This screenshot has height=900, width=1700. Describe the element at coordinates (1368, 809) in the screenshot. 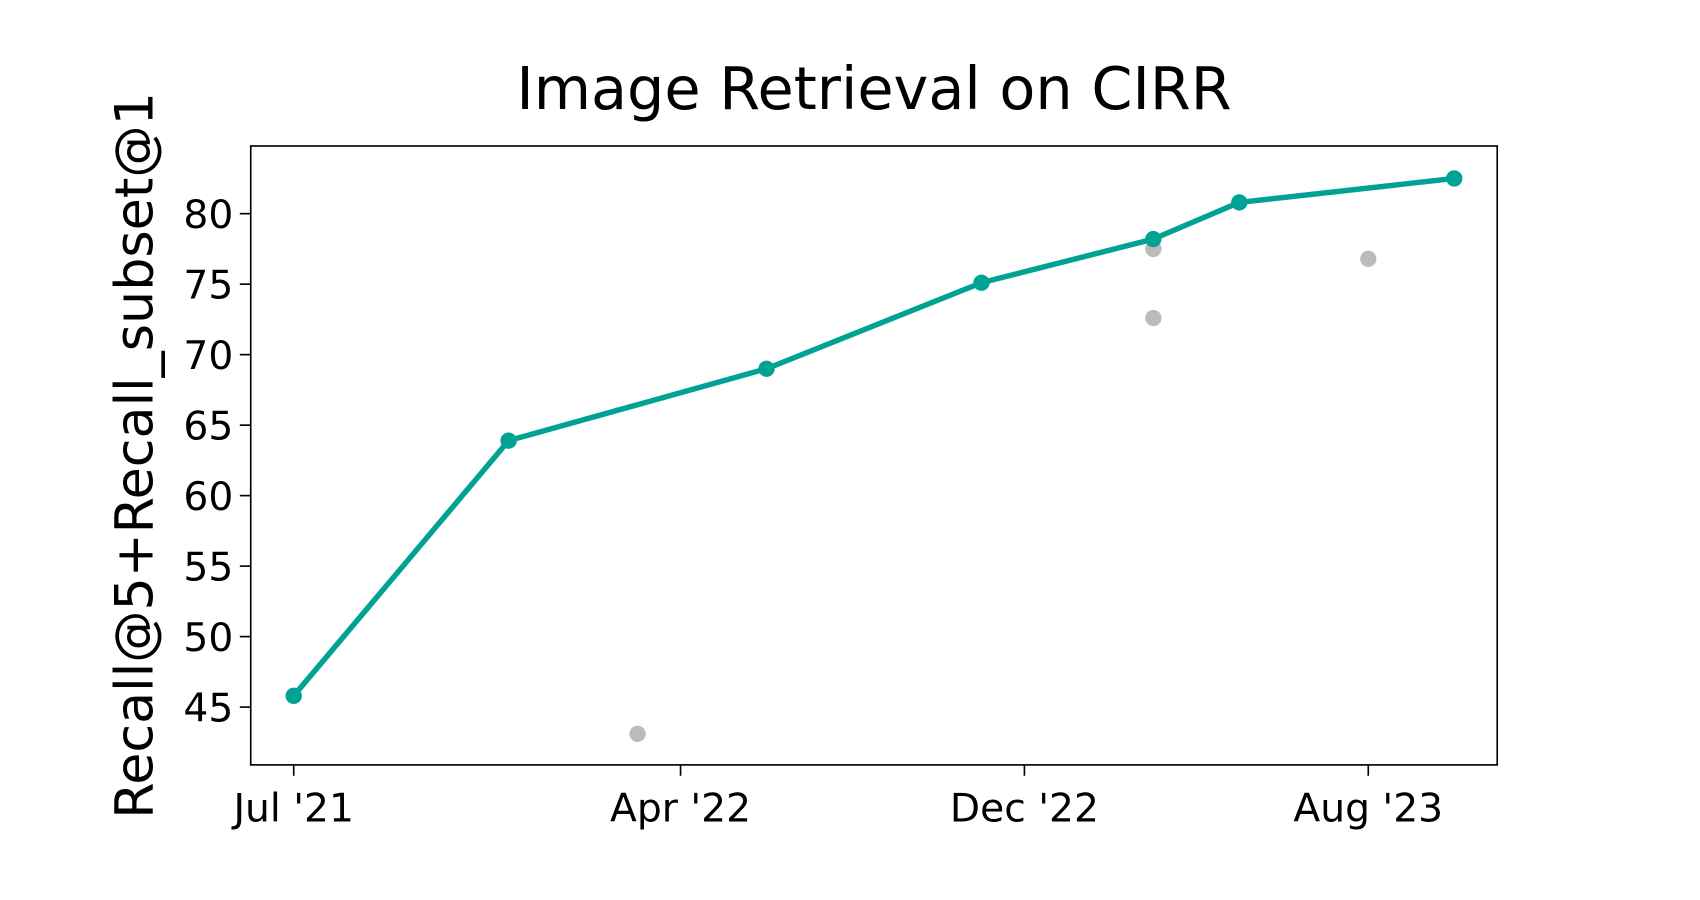

I see `x-tick-label: Aug '23` at that location.